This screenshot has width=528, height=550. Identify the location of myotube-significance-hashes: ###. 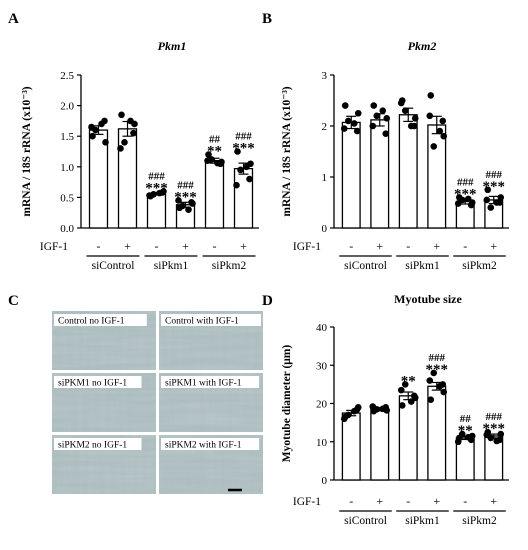
(437, 358).